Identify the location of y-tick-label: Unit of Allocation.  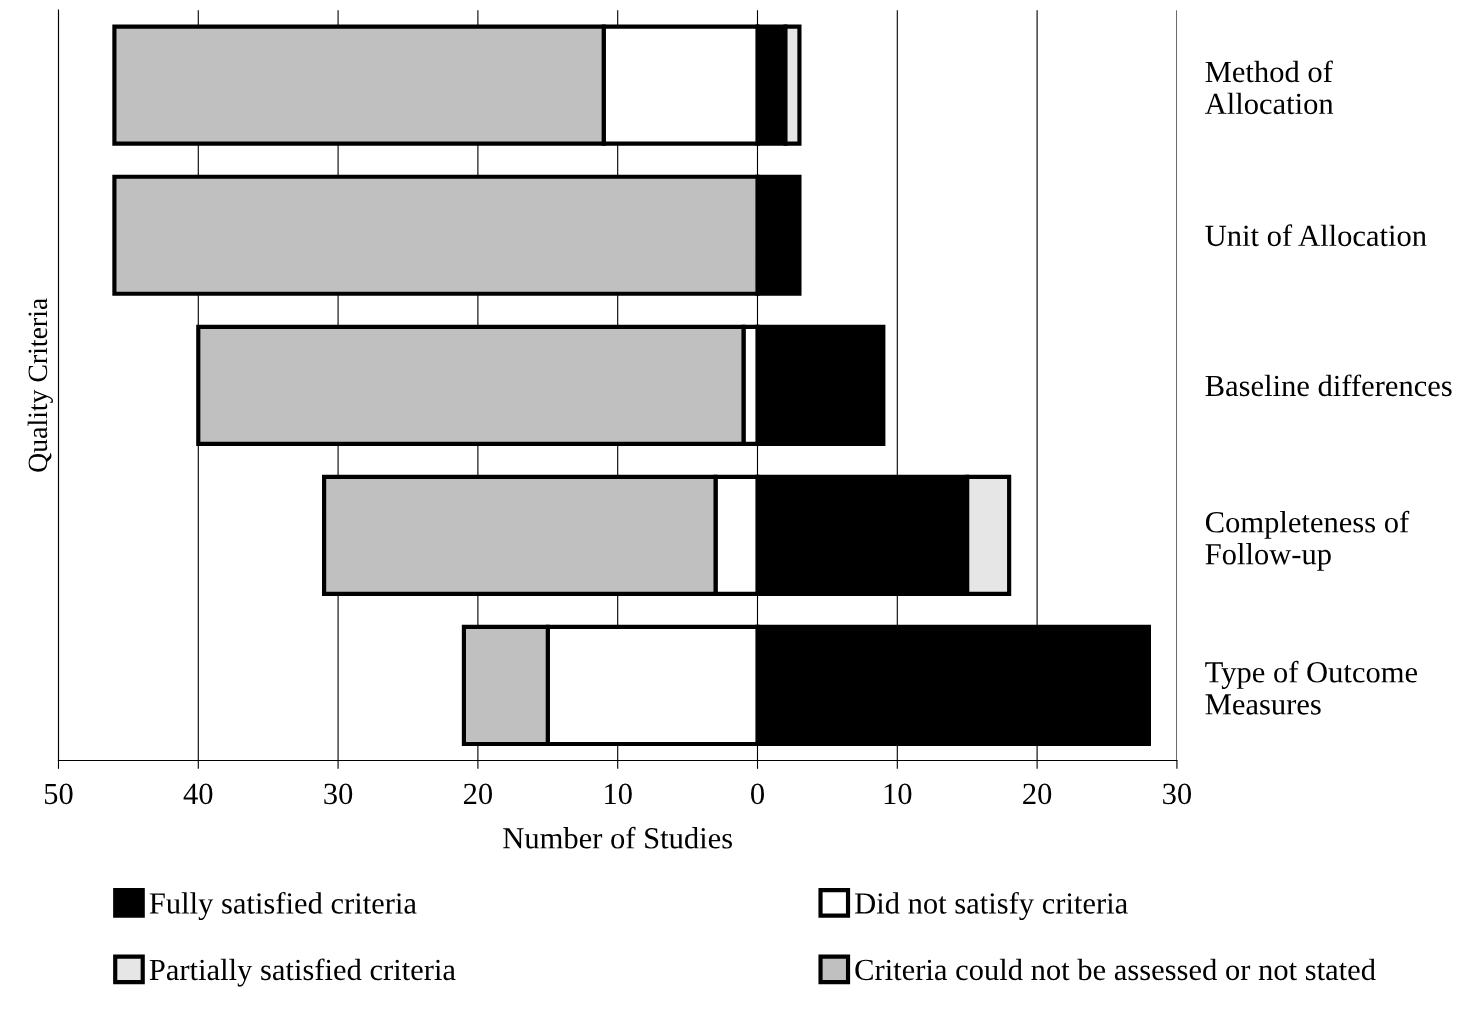
(1316, 235).